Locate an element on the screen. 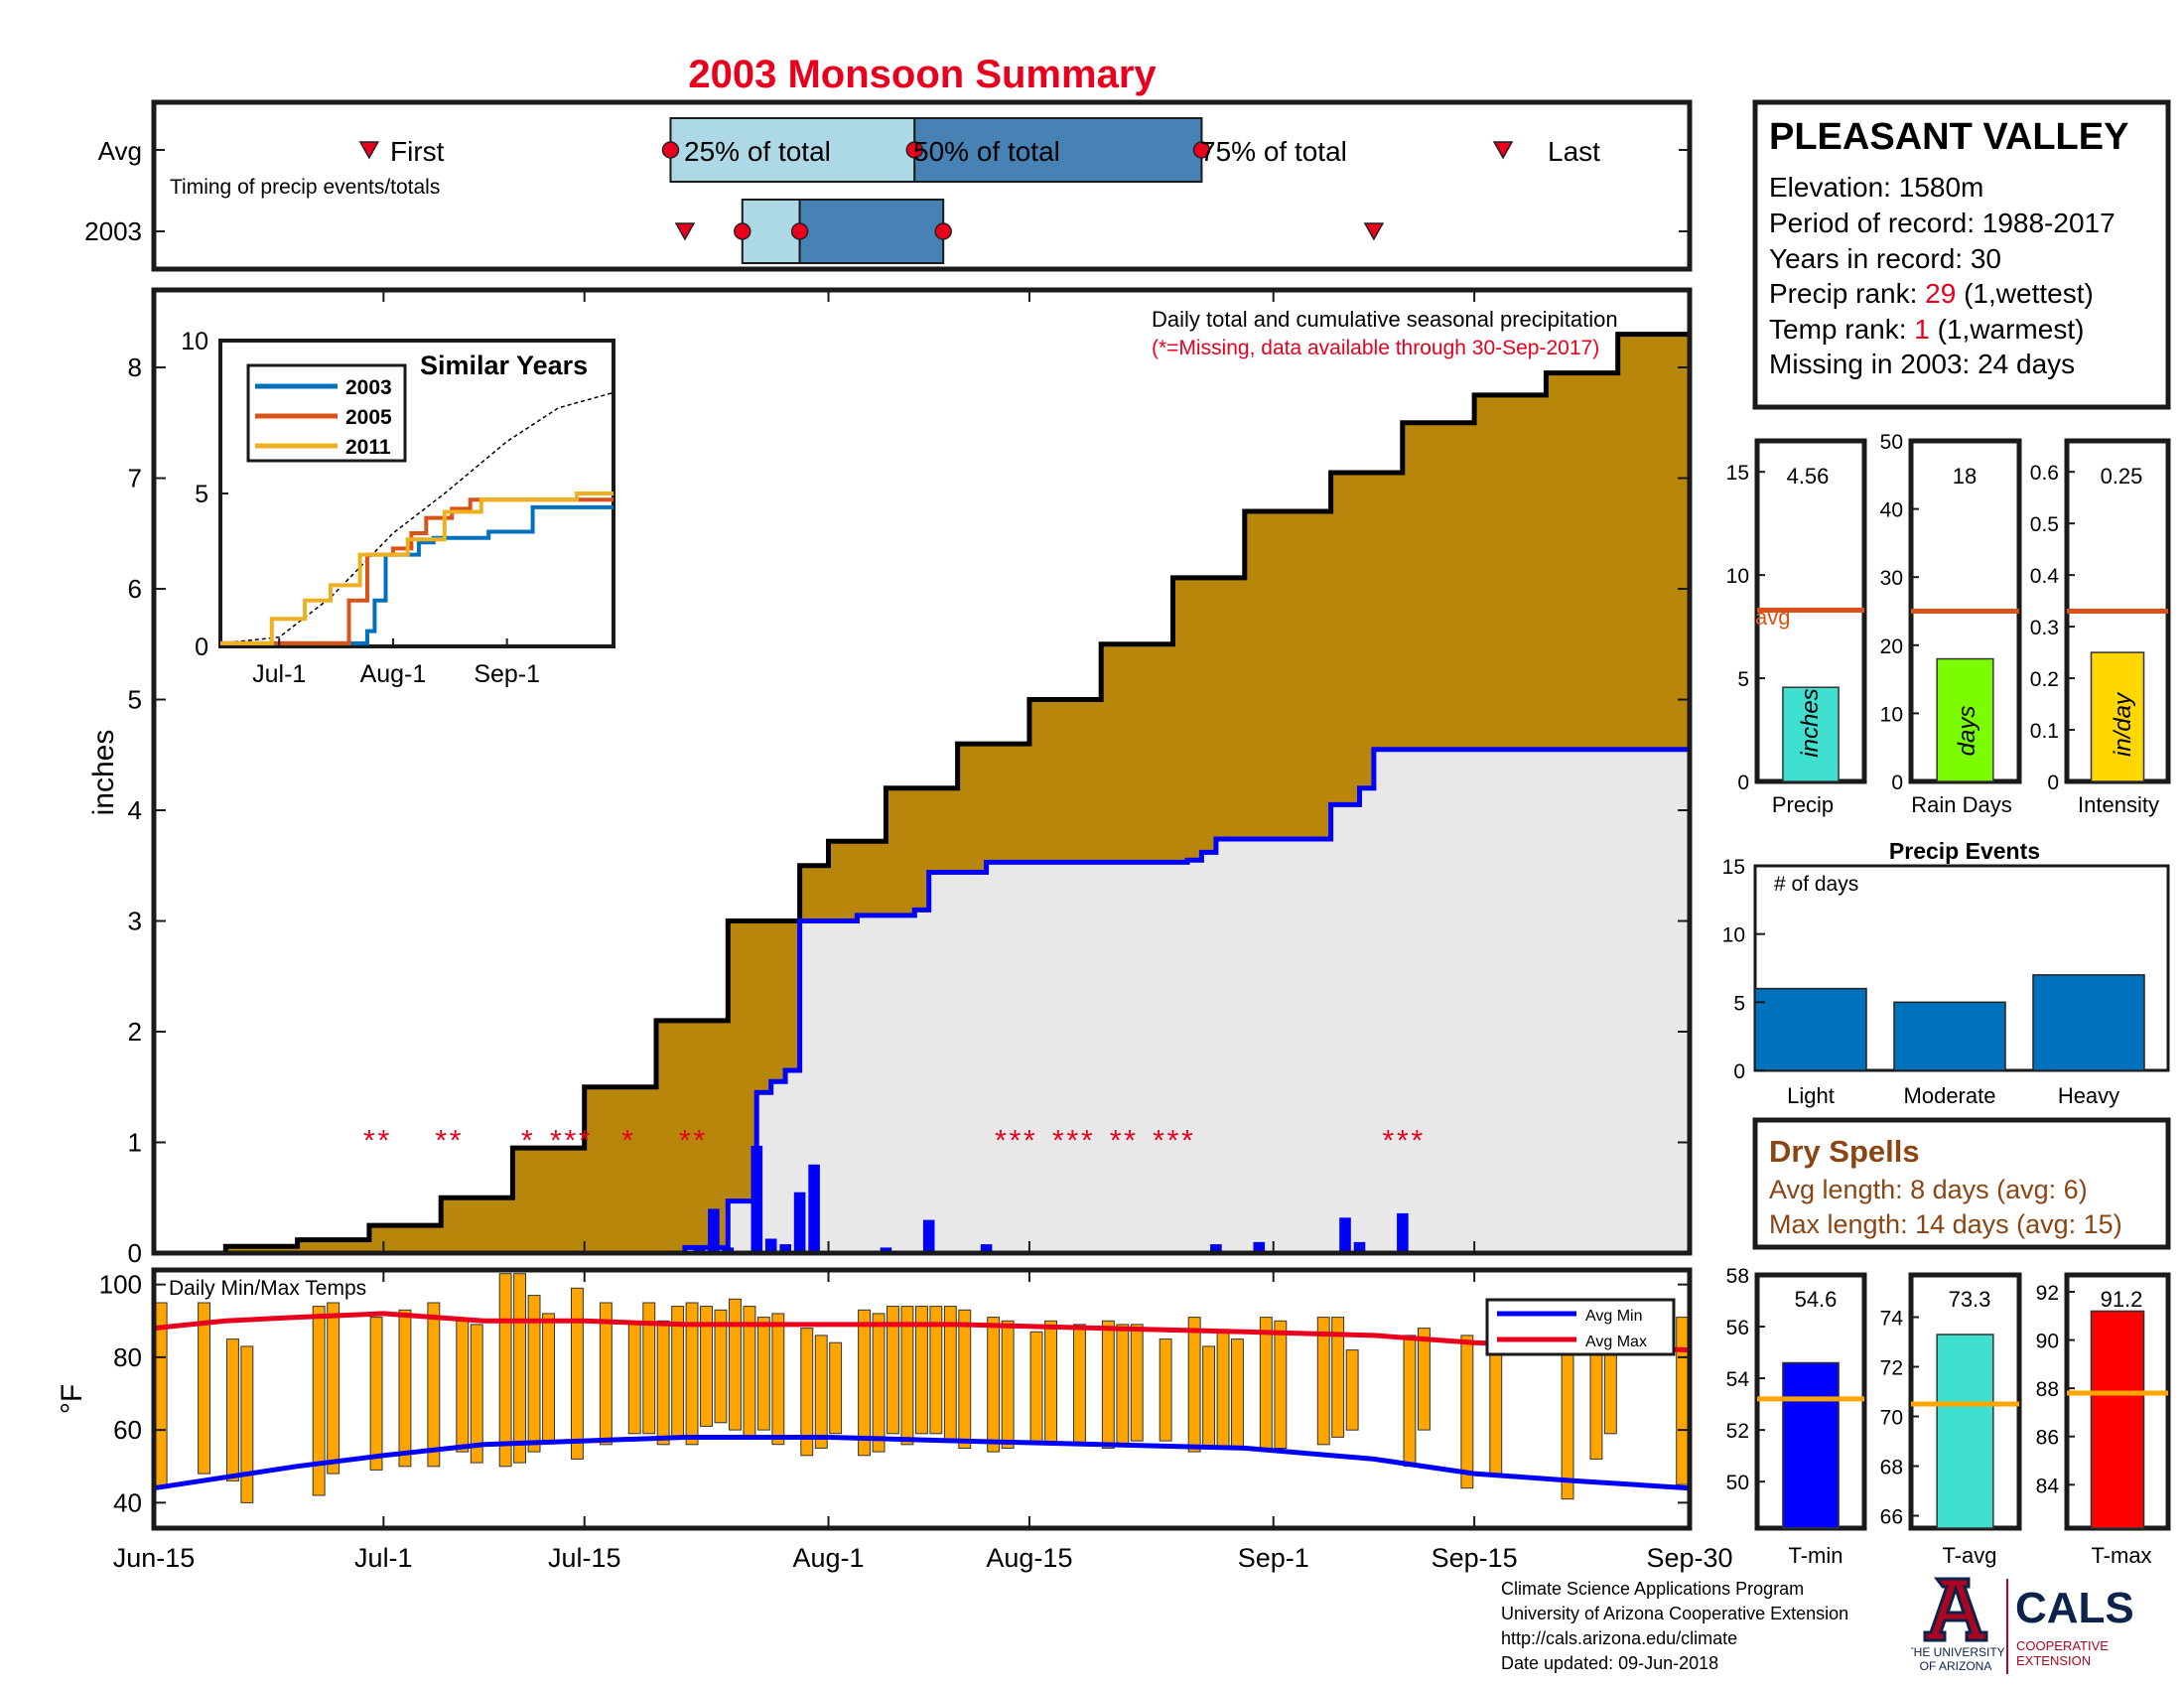 The width and height of the screenshot is (2184, 1688). events-category-label: Heavy is located at coordinates (2088, 1095).